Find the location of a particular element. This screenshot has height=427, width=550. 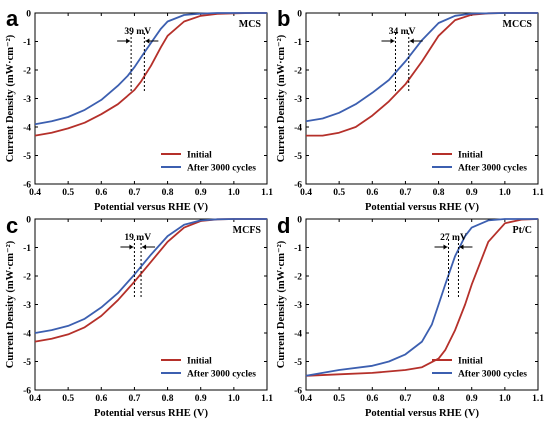

annotation-label: 34 mV is located at coordinates (402, 32).